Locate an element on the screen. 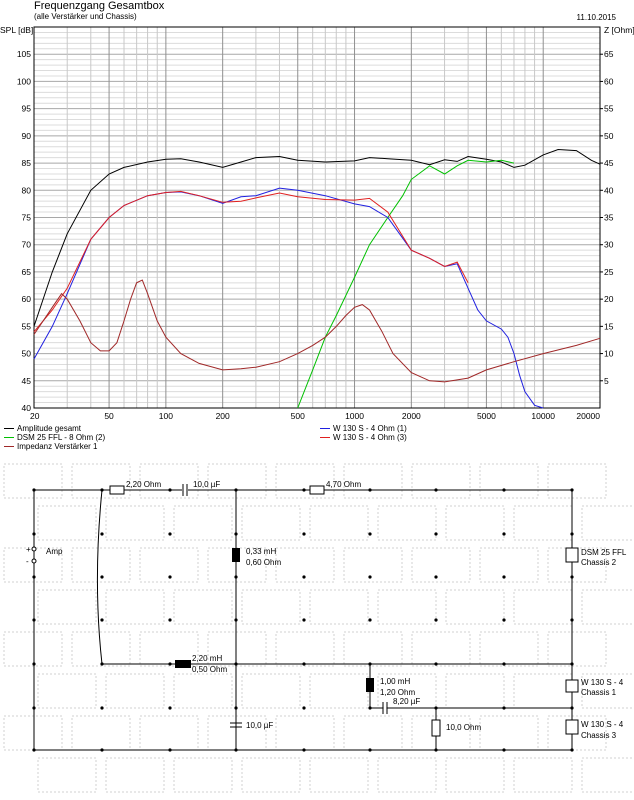 This screenshot has width=634, height=800. amp-terminal-plus is located at coordinates (34, 549).